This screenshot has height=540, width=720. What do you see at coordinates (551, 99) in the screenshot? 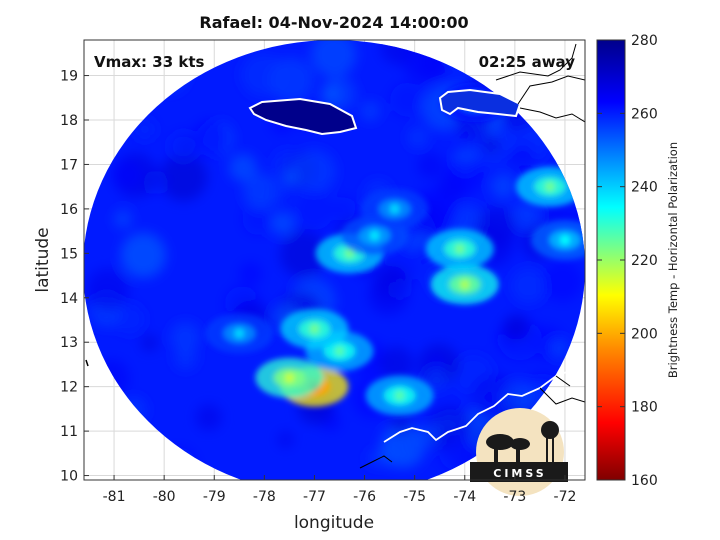
I see `hispaniola-land-outline` at bounding box center [551, 99].